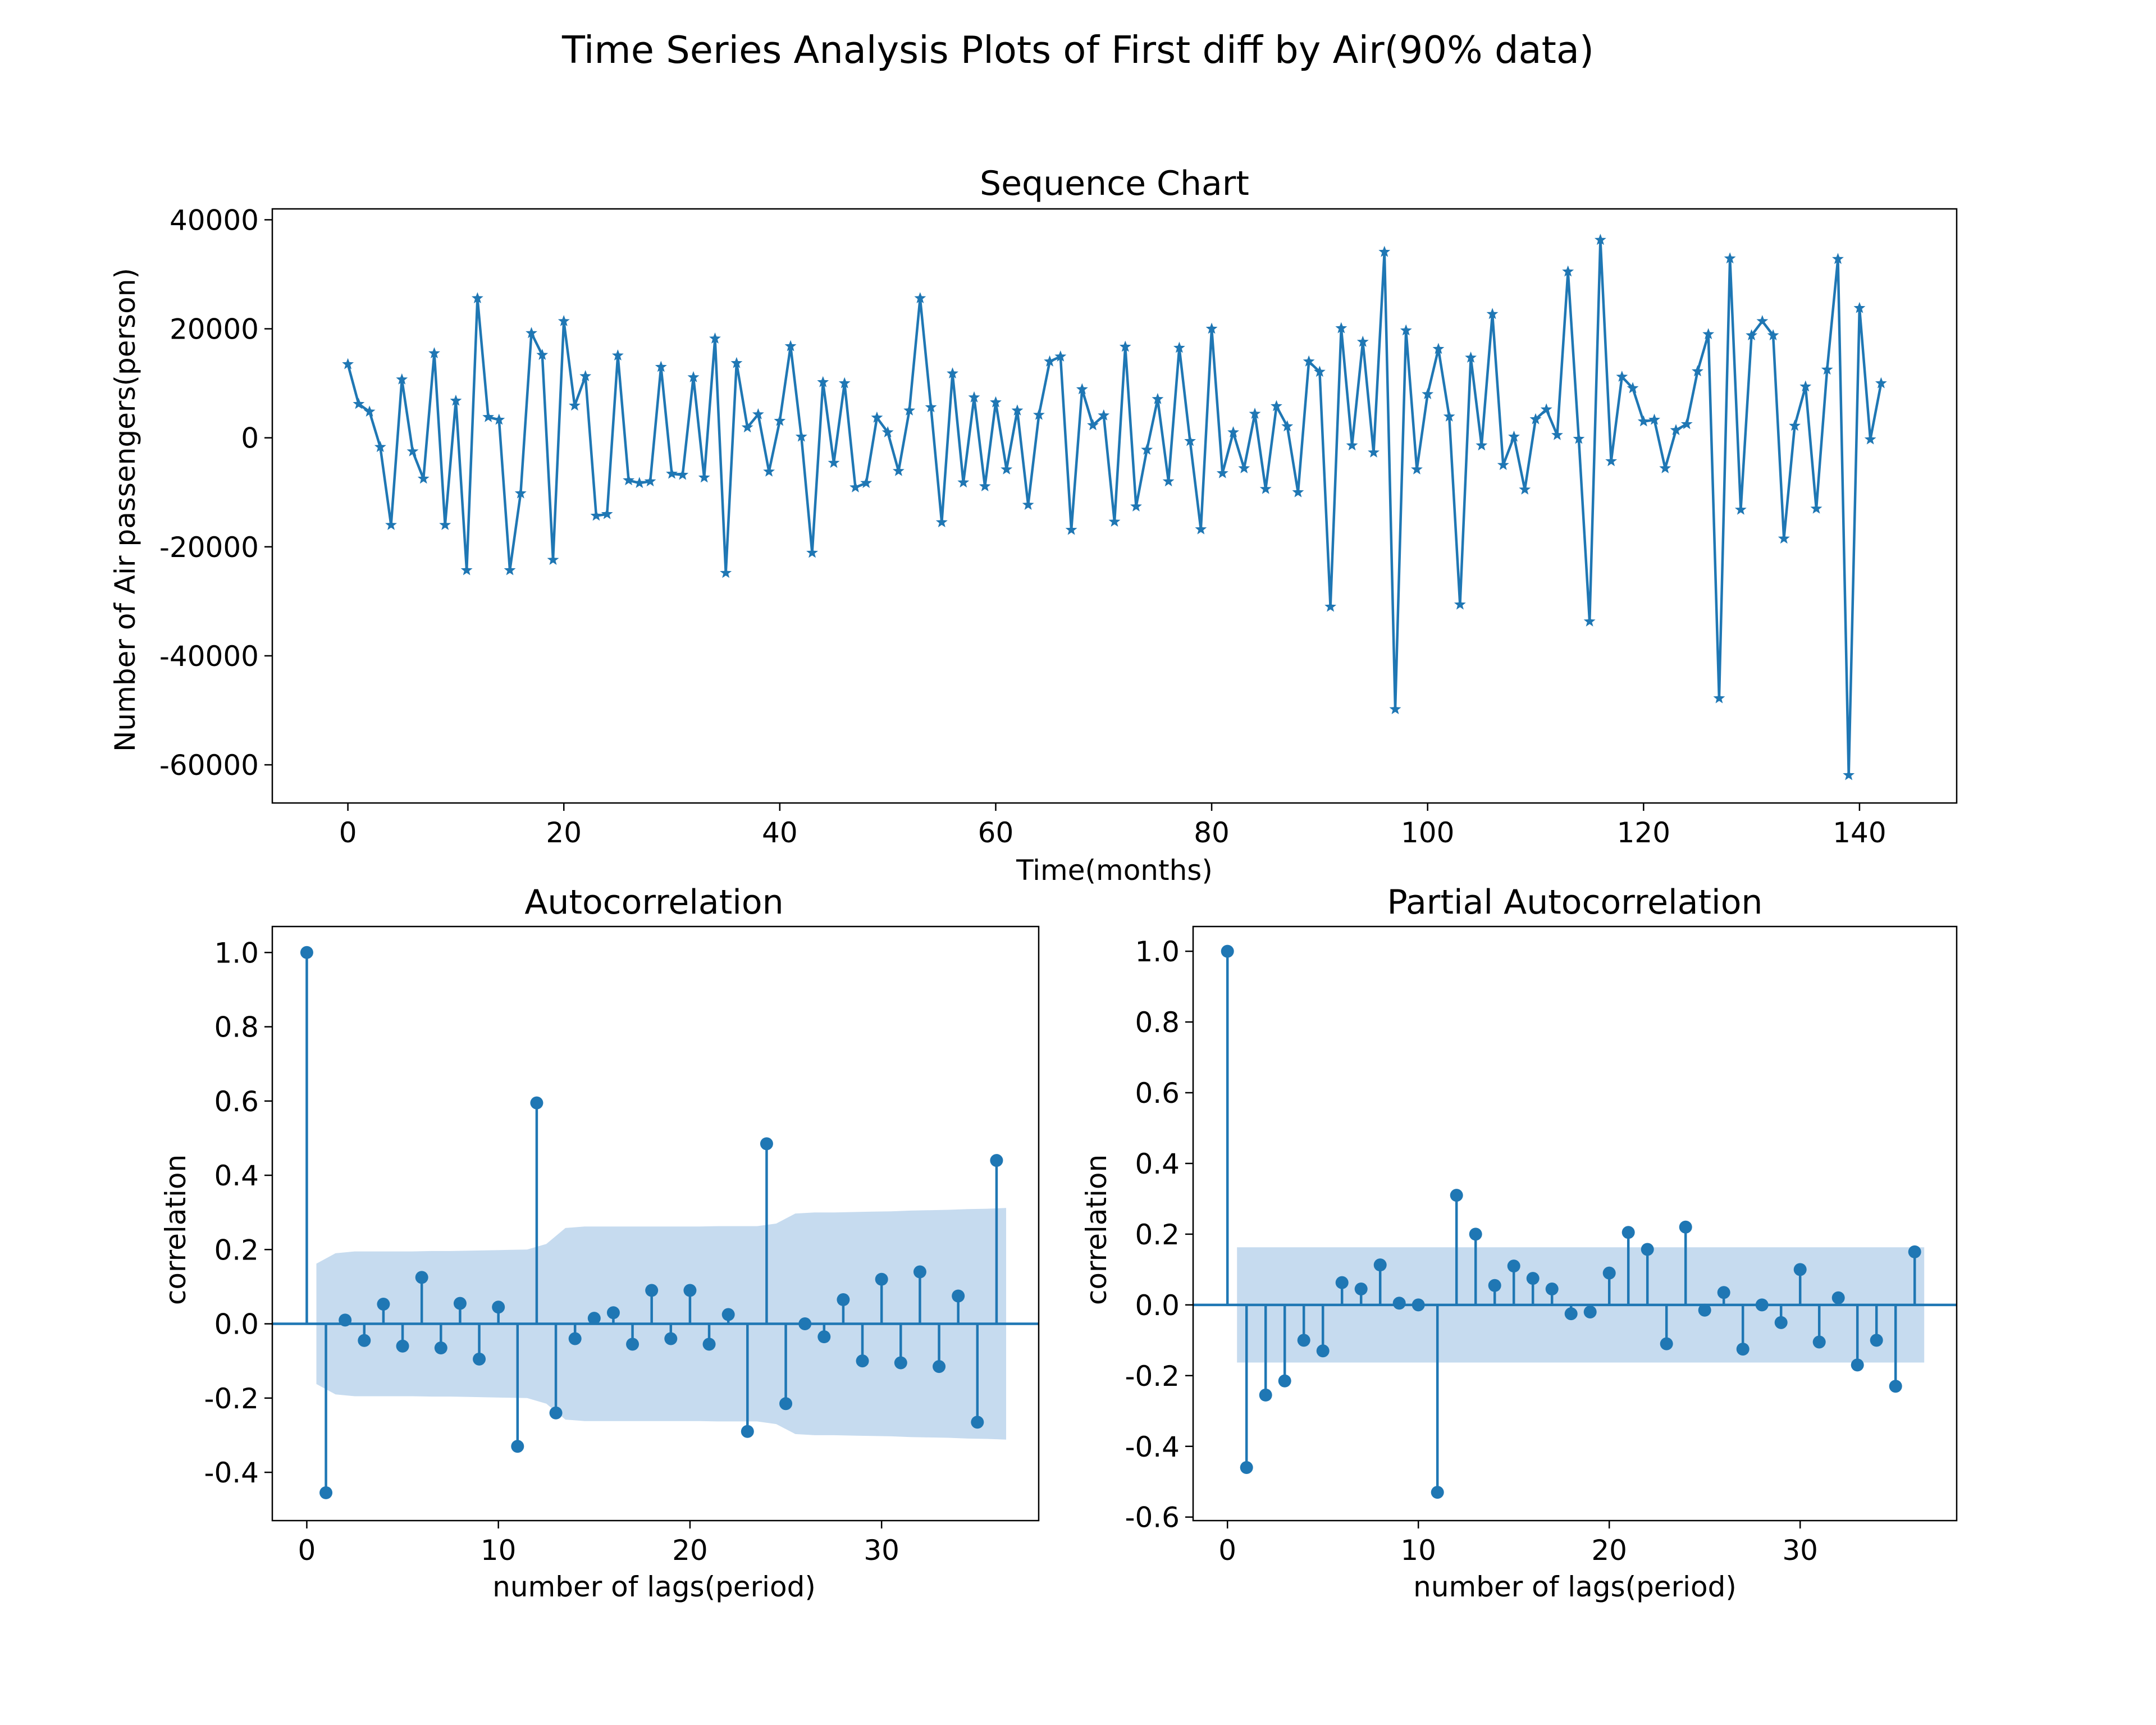 This screenshot has height=1725, width=2156. Describe the element at coordinates (1152, 1518) in the screenshot. I see `y-tick-label: -0.6` at that location.